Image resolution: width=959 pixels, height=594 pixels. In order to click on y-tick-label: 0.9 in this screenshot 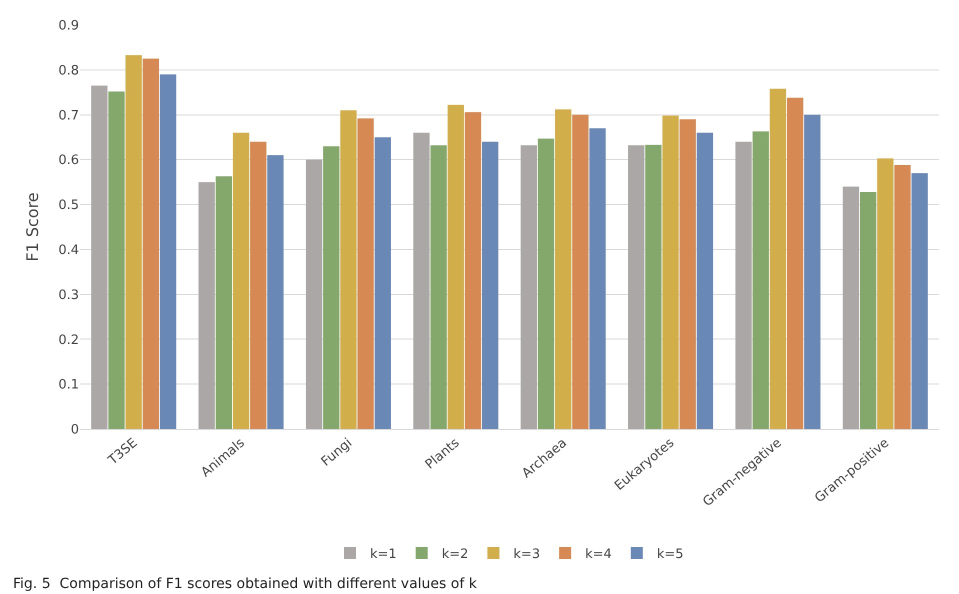, I will do `click(68, 26)`.